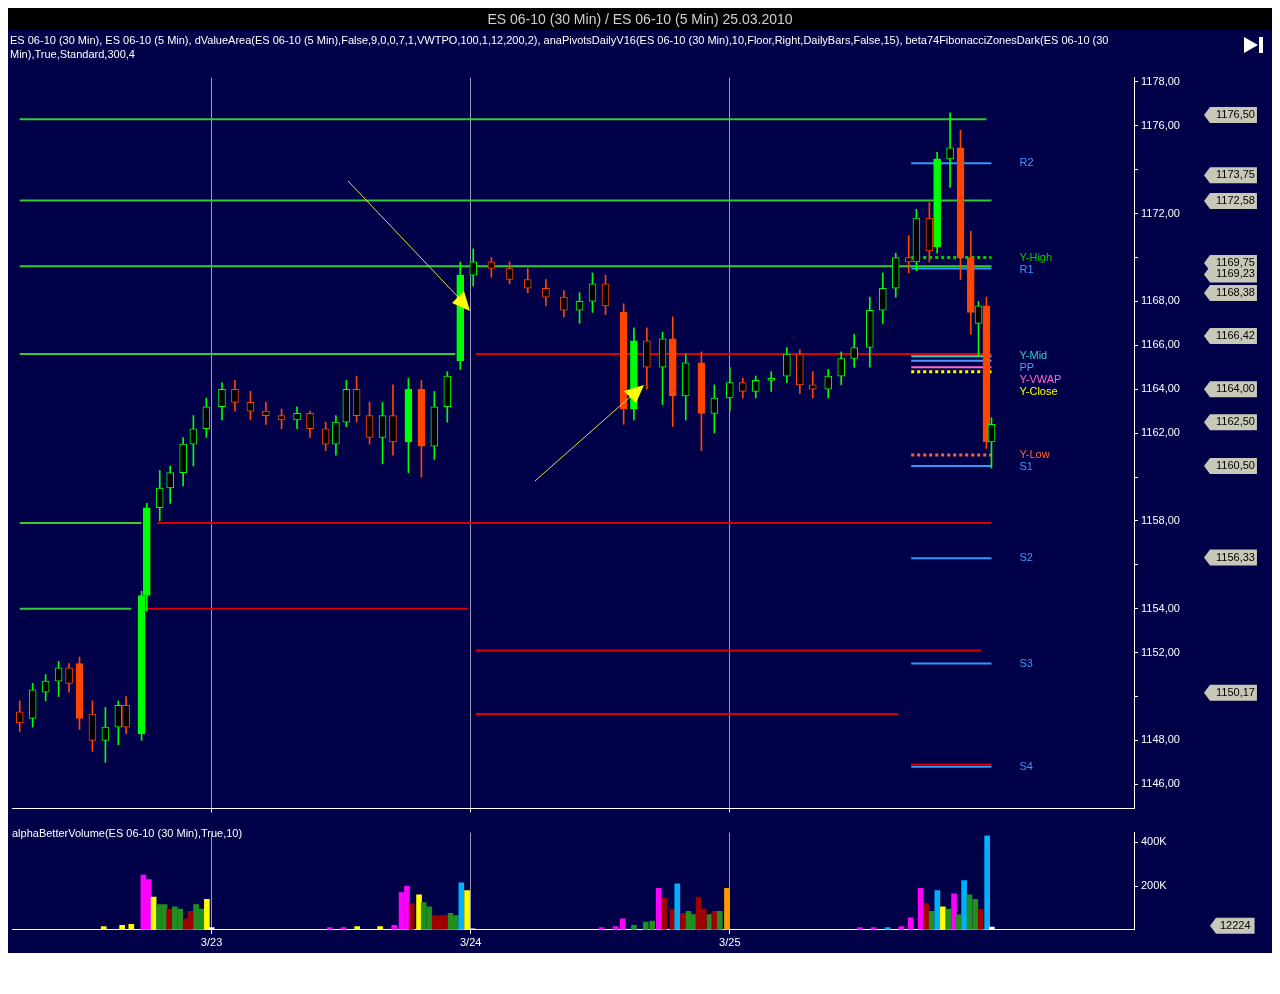  I want to click on chart-subtitle: ES 06-10 (30 Min), ES 06-10 (5 Min), dValueArea(ES 06-10 (5 Min),False,9,0,0,7,1,VWTPO,100,1,12,200,2), anaPivotsDailyV16(ES 06-10 (30 Min),10,Floor,Right,DailyBars,False,15), beta74FibonacciZonesDark(ES 06-10 (30 Min),True,Standard,300,4, so click(559, 47).